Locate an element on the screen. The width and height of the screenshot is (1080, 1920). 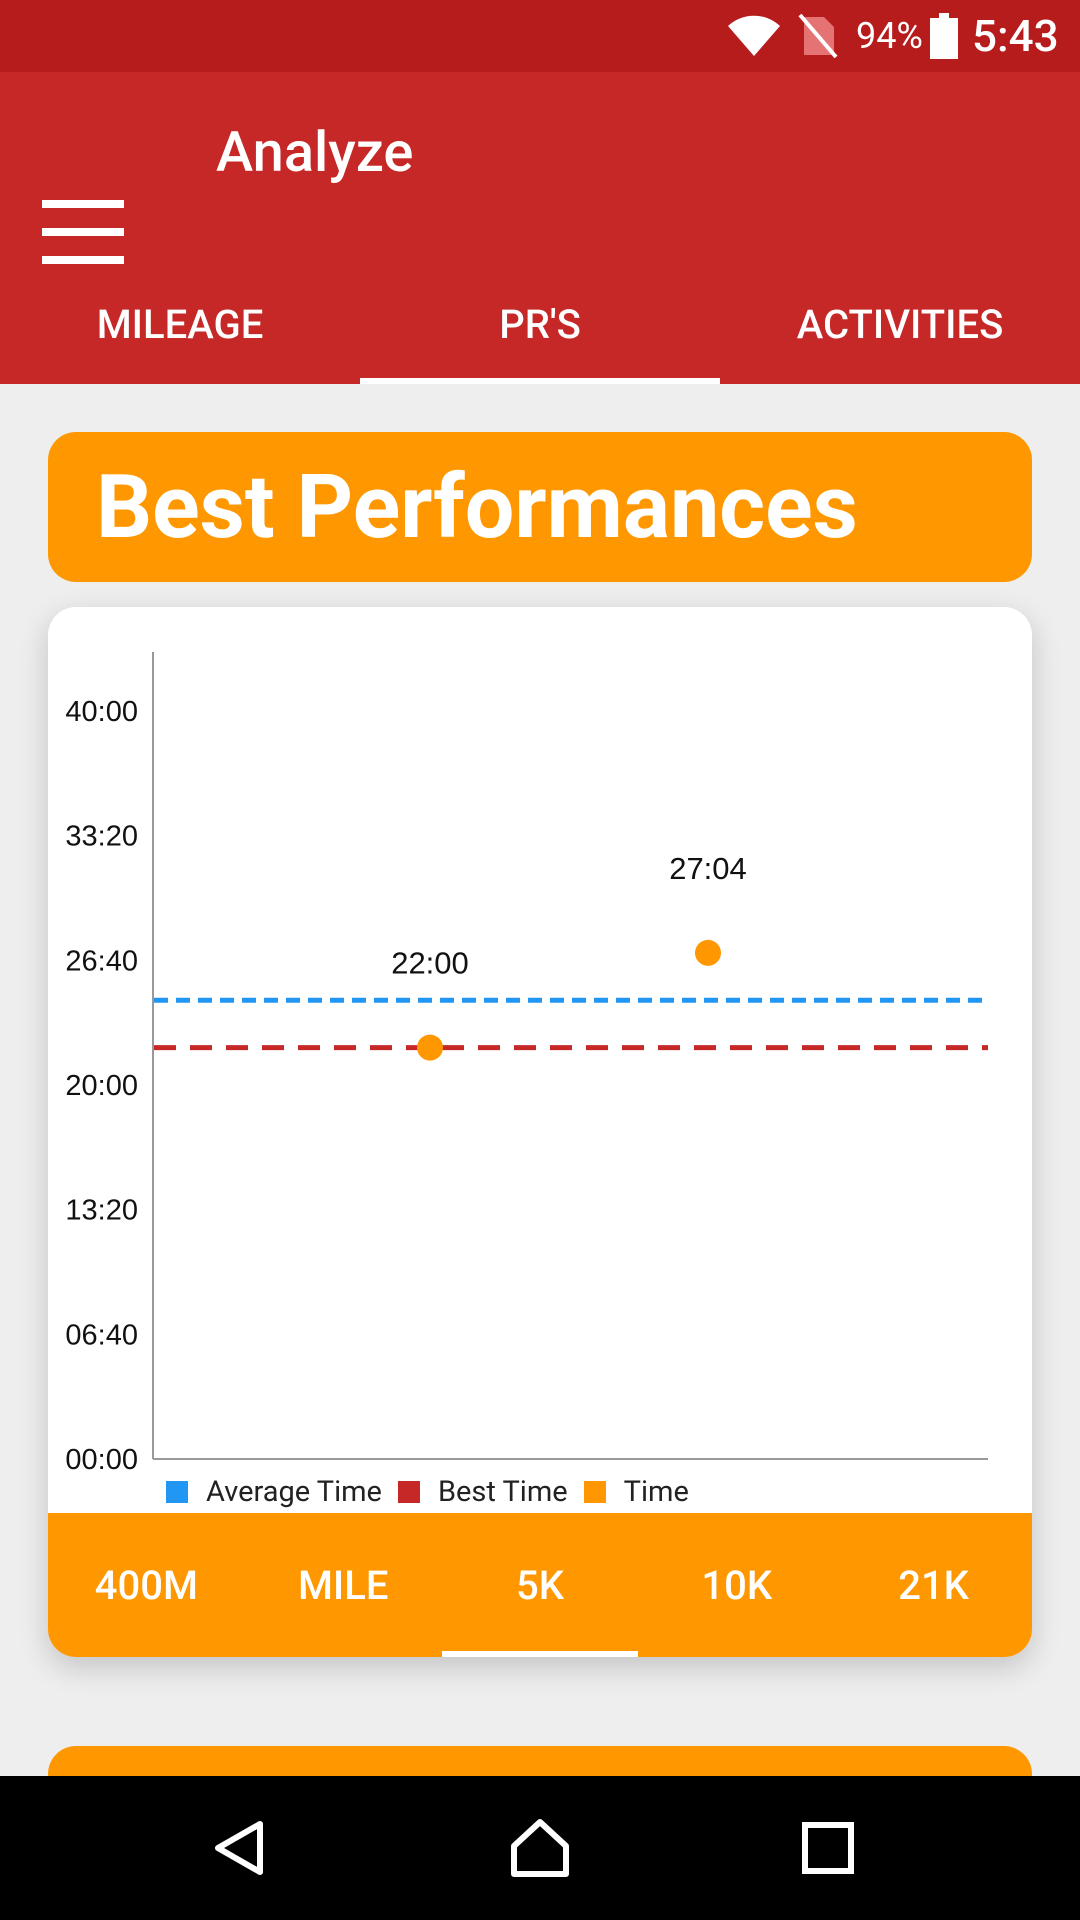
legend-label: Average Time is located at coordinates (294, 1492).